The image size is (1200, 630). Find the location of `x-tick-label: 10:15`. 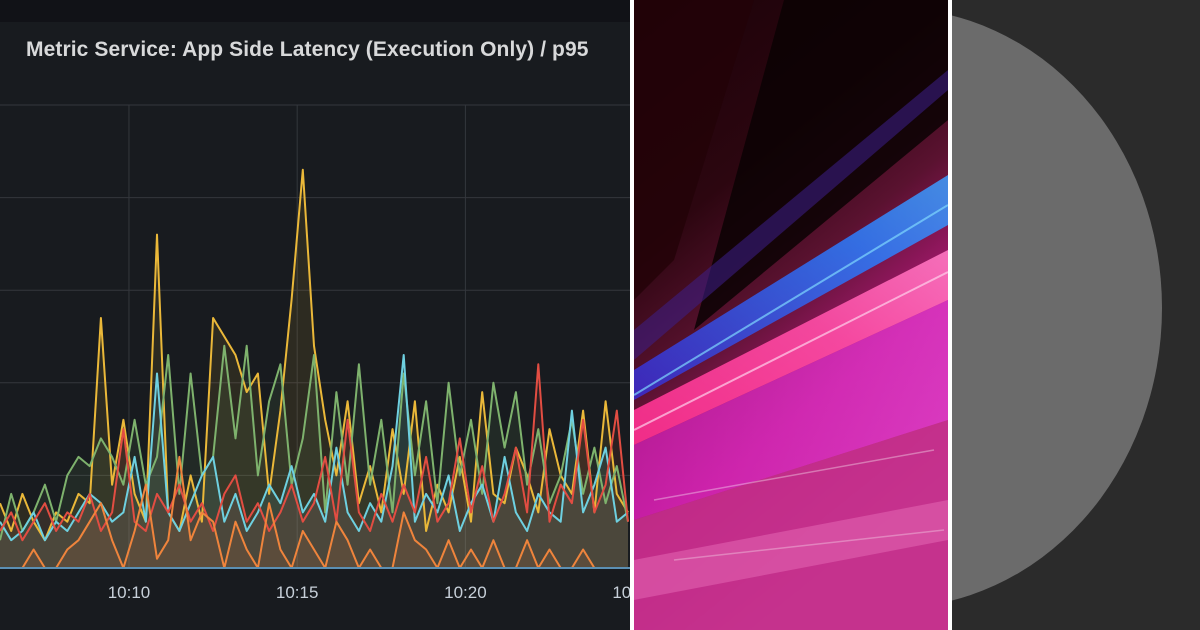

x-tick-label: 10:15 is located at coordinates (297, 592).